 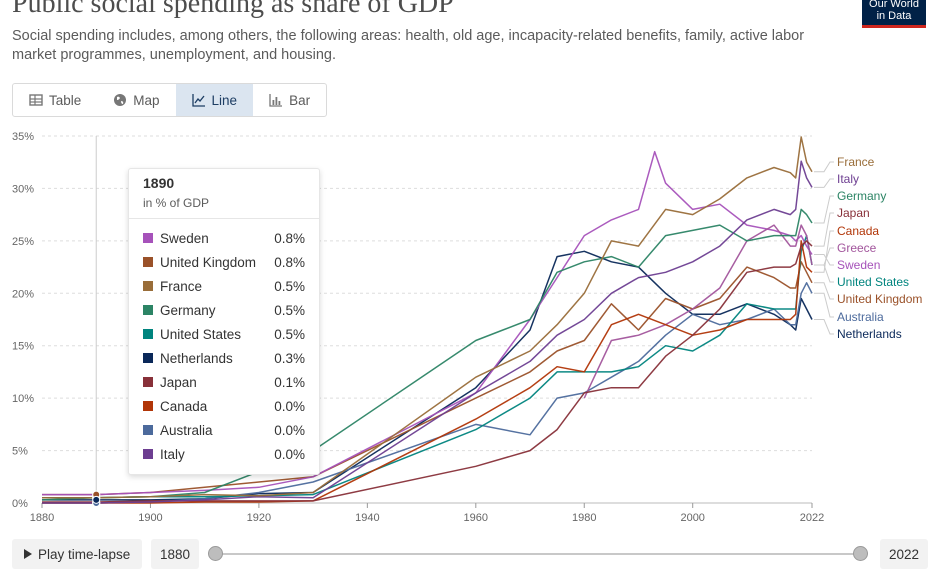 I want to click on tooltip-country: Canada, so click(x=184, y=406).